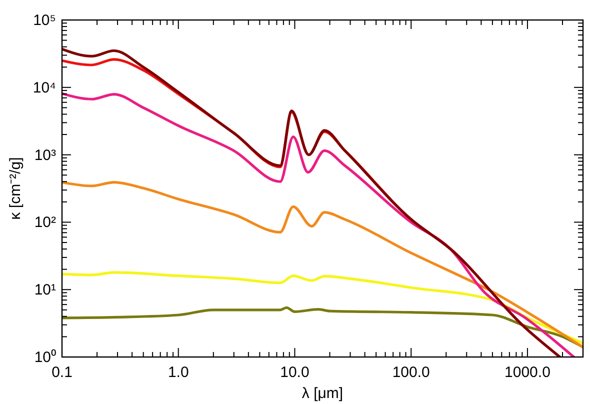 Image resolution: width=590 pixels, height=404 pixels. I want to click on y-tick-label: 10³, so click(45, 155).